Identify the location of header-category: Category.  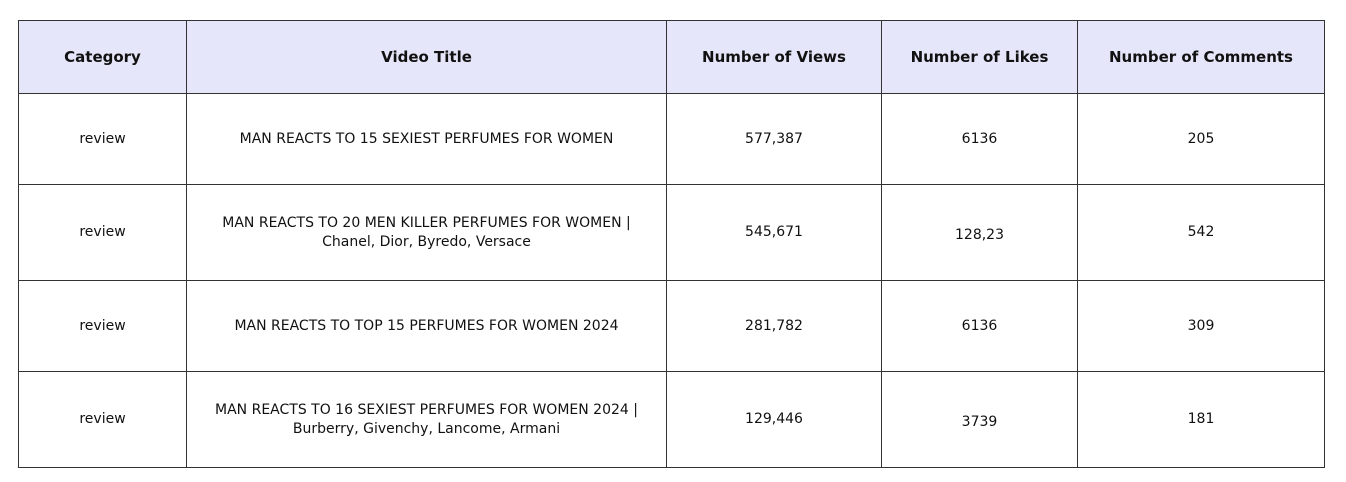
(102, 57).